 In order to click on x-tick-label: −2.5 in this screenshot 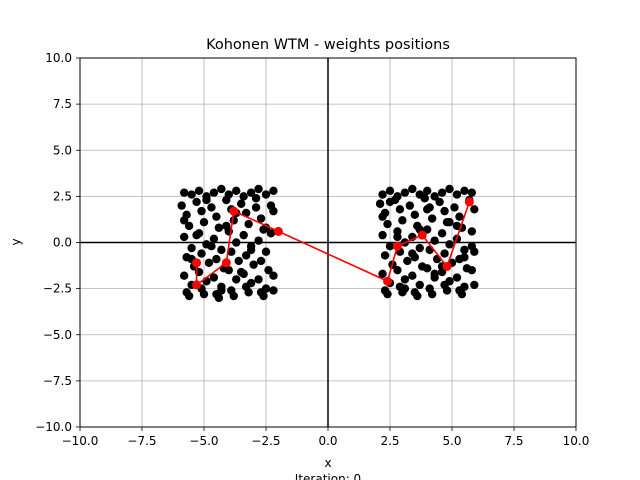, I will do `click(265, 441)`.